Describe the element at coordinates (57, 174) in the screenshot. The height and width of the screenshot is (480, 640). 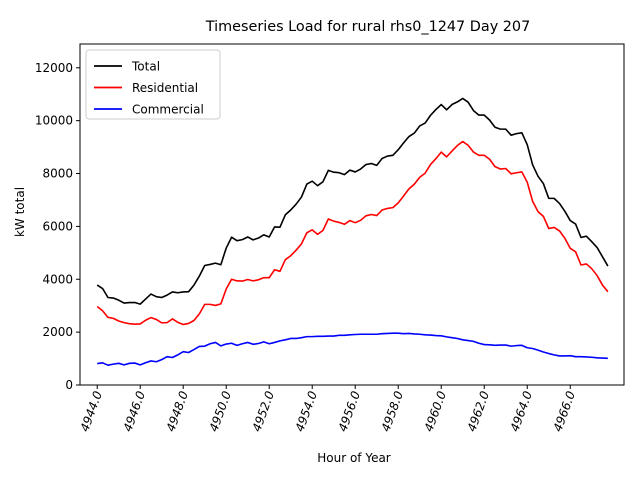
I see `y-tick-label: 8000` at that location.